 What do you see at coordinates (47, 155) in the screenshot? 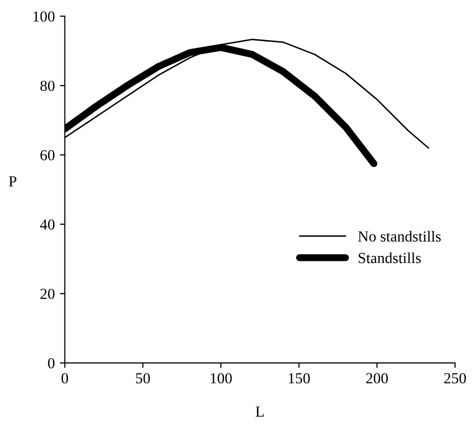
I see `y-tick-label: 60` at bounding box center [47, 155].